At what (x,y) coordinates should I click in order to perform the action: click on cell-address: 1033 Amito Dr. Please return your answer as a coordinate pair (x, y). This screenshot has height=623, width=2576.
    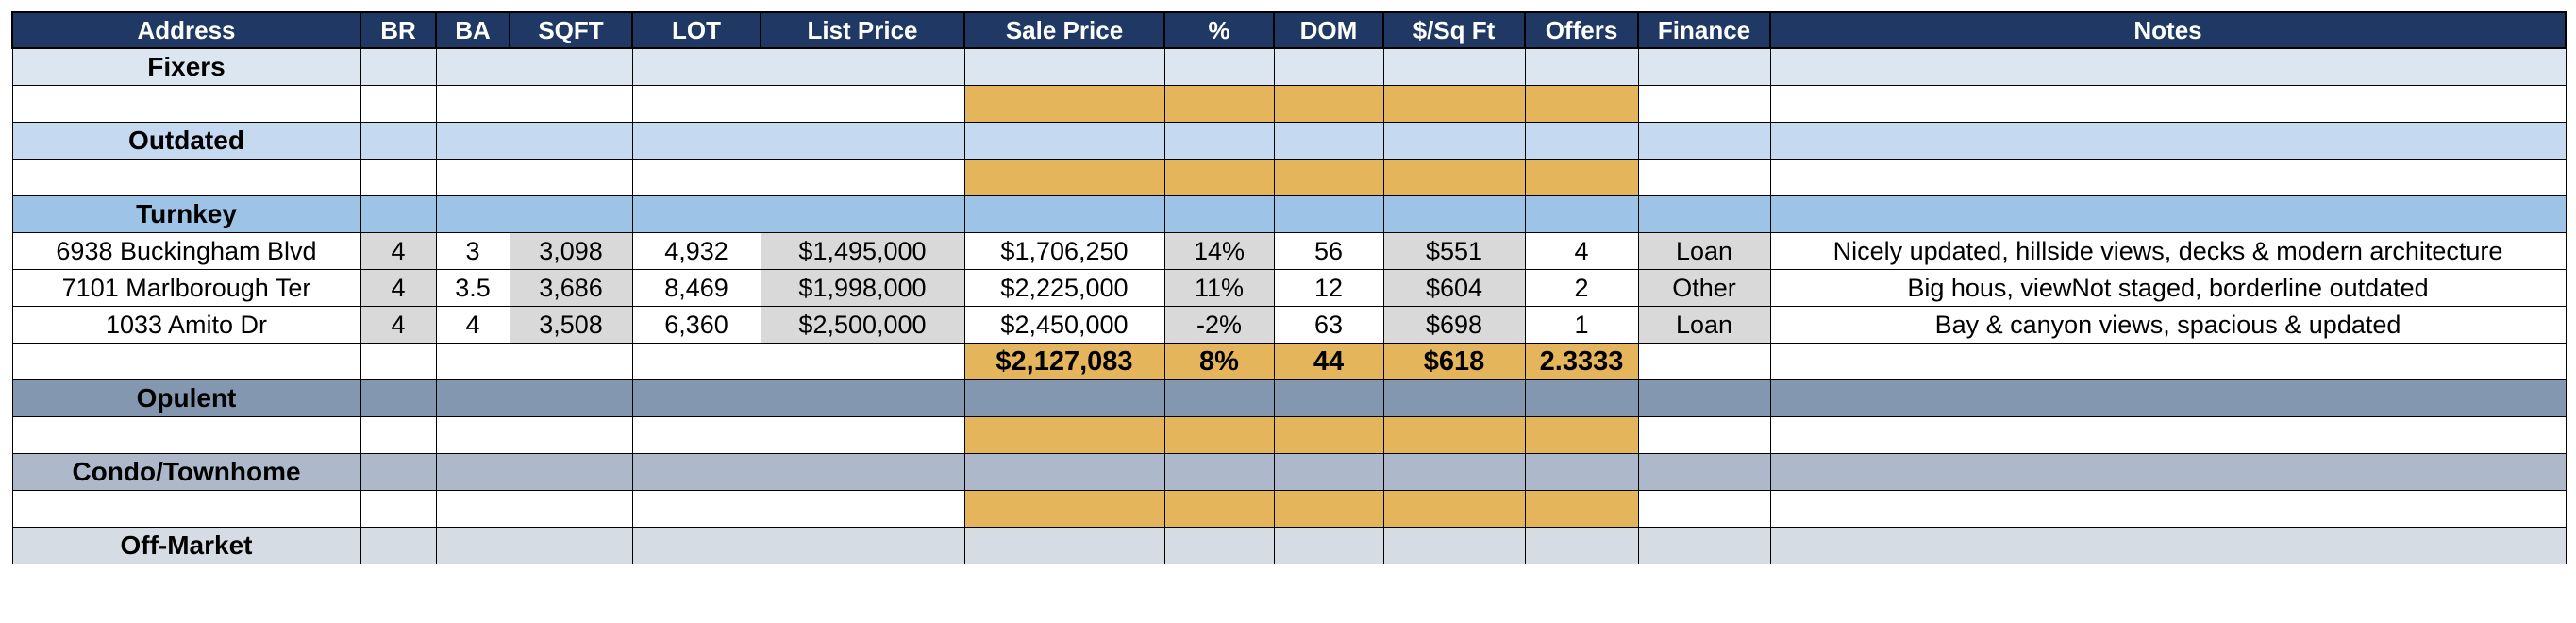
    Looking at the image, I should click on (186, 325).